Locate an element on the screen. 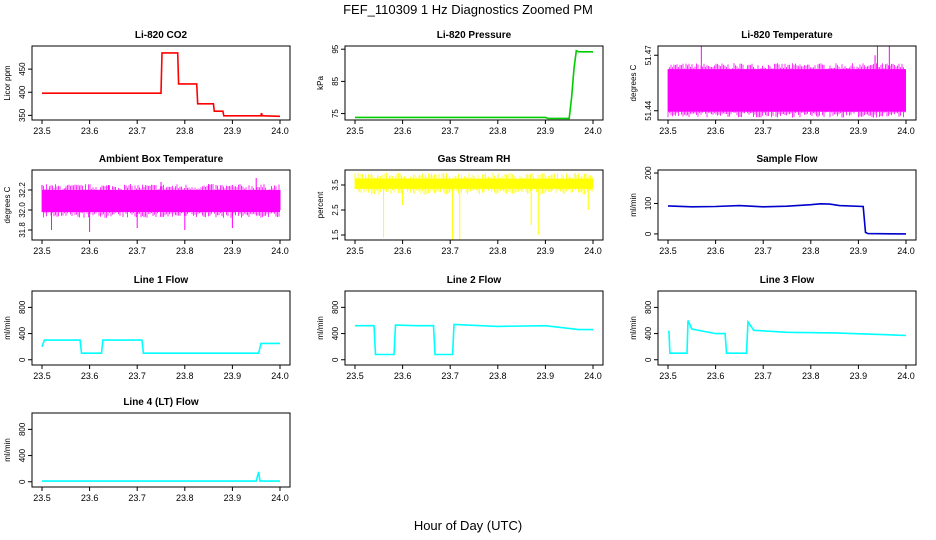 The image size is (936, 540). panel-title: Sample Flow is located at coordinates (786, 159).